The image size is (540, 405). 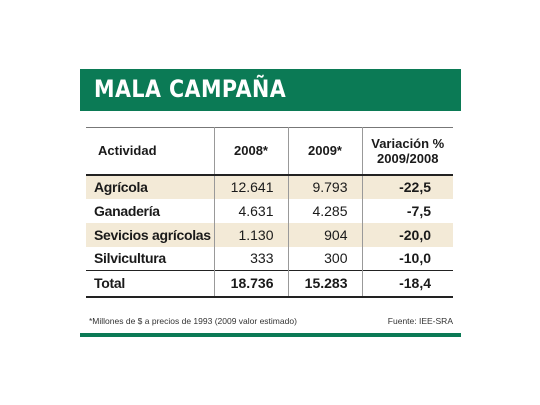 I want to click on total-label: Total, so click(x=109, y=283).